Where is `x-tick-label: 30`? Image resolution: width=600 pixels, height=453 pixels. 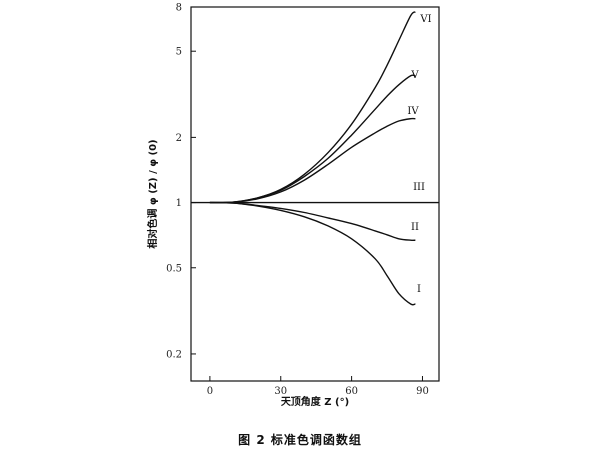 x-tick-label: 30 is located at coordinates (280, 391).